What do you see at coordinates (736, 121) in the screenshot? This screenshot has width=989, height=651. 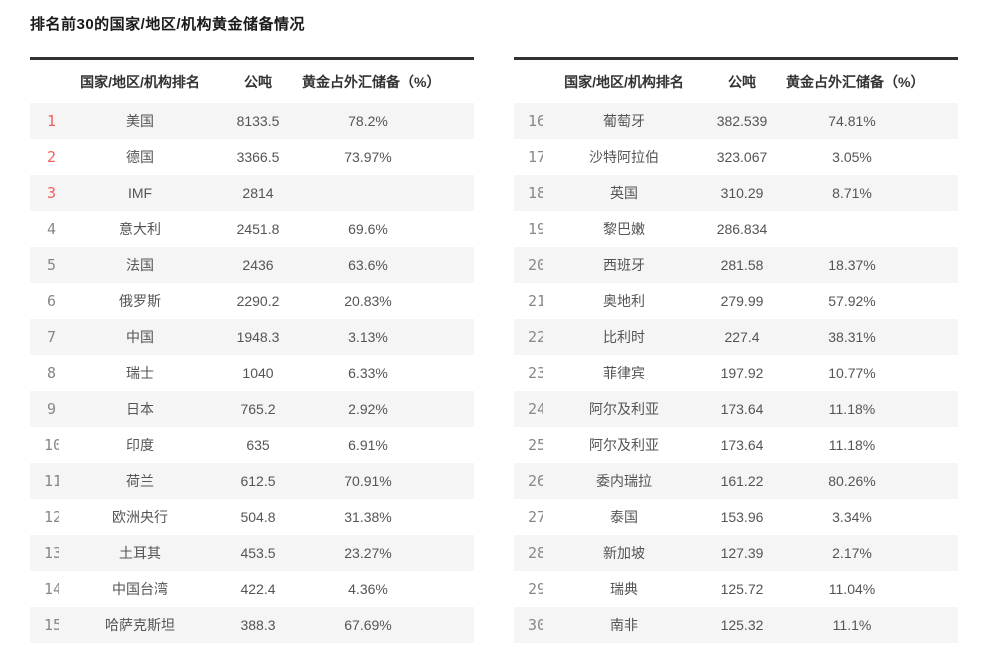 I see `table-row: 16 葡萄牙 382.539 74.81%` at bounding box center [736, 121].